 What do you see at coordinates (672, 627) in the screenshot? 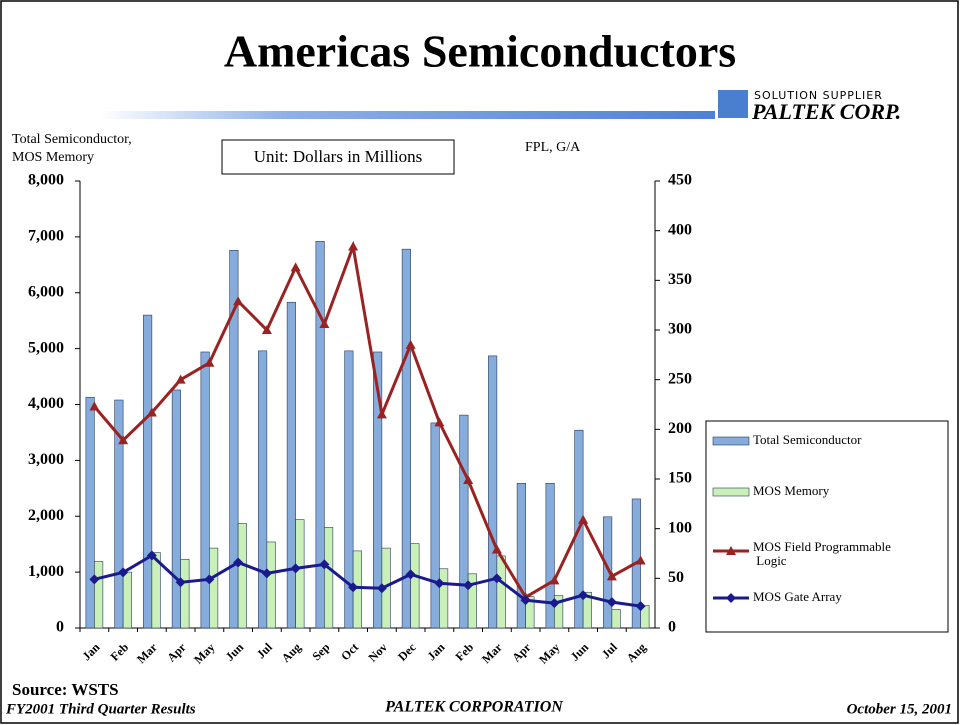
I see `y2-tick-label: 0` at bounding box center [672, 627].